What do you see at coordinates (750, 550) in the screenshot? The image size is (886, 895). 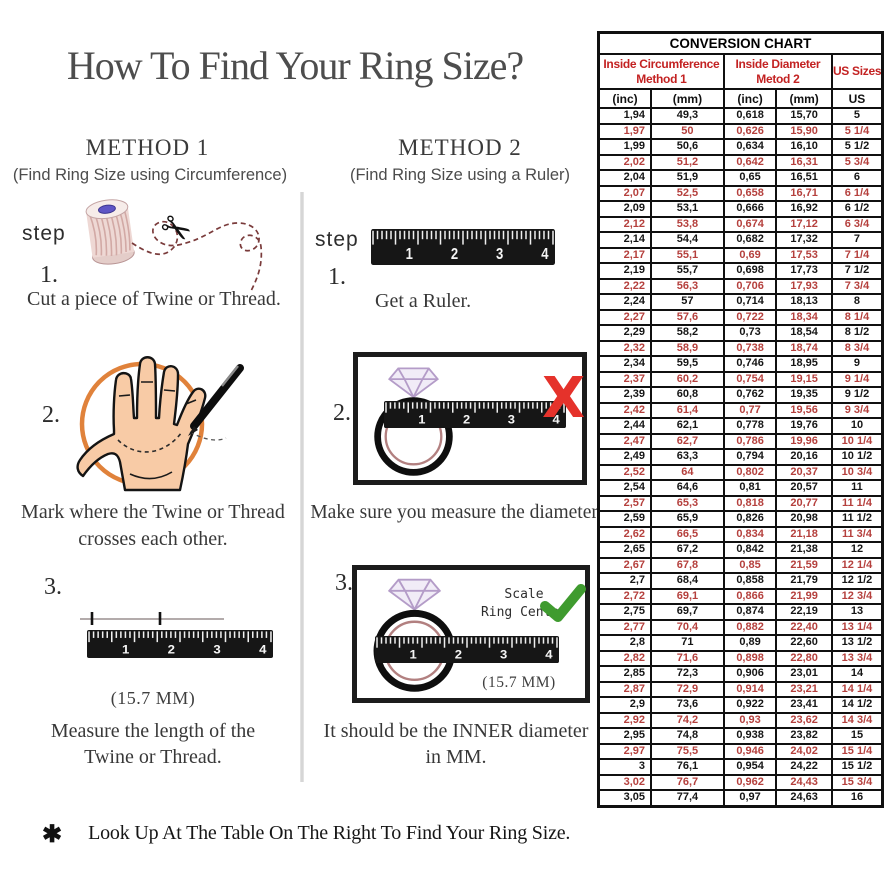 I see `table-cell: 0,842` at bounding box center [750, 550].